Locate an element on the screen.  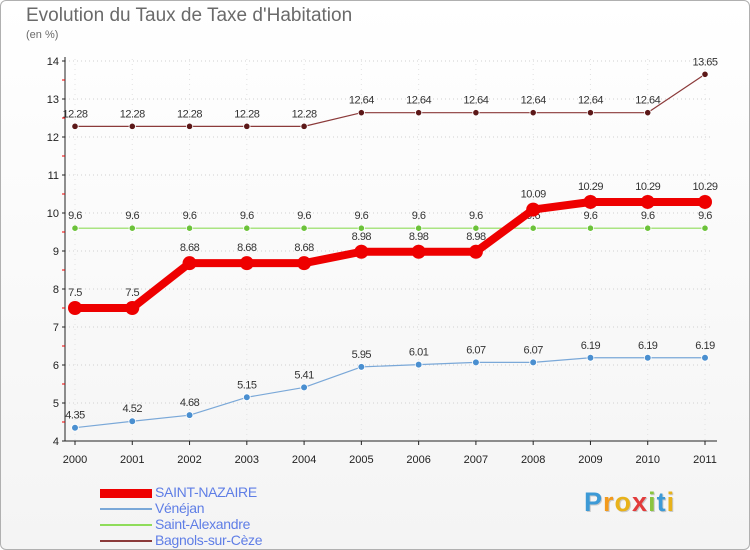
data-label-saint-nazaire-2003: 8.68 is located at coordinates (247, 248).